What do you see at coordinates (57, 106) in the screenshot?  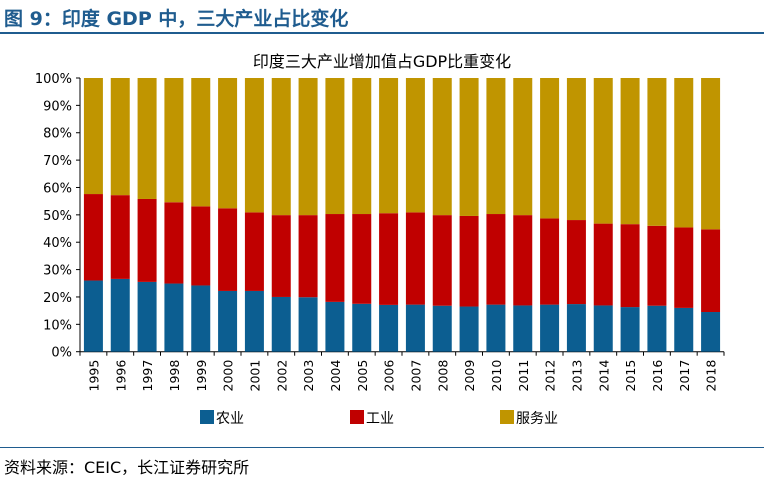 I see `y-tick-label: 90%` at bounding box center [57, 106].